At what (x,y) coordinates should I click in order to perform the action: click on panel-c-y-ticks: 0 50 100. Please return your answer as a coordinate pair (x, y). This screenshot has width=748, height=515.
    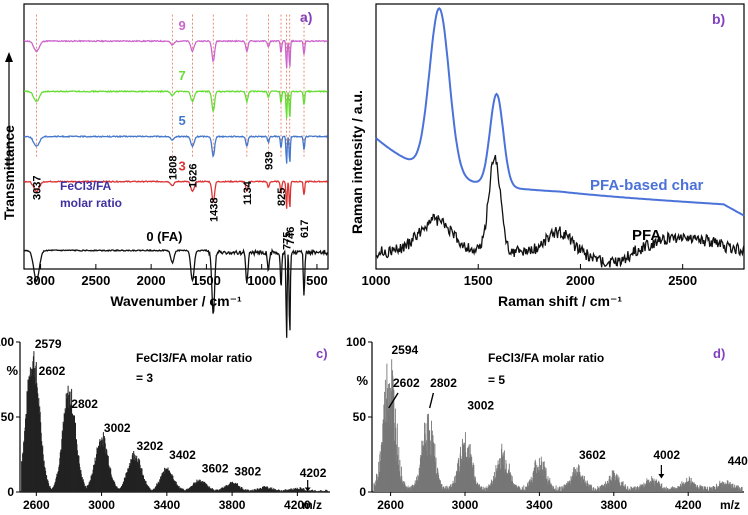
    Looking at the image, I should click on (10, 417).